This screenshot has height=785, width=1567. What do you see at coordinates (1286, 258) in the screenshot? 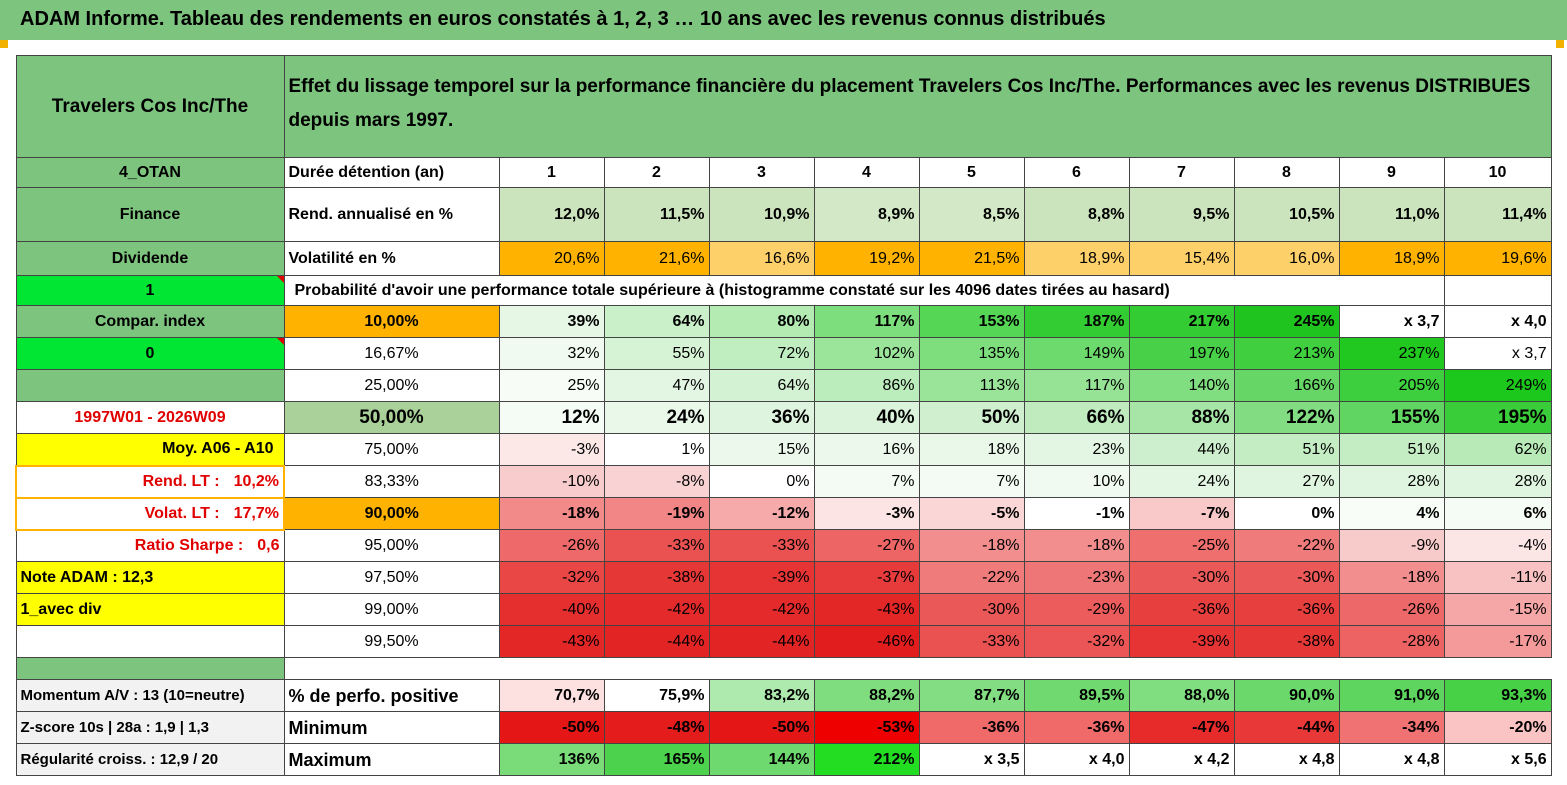
I see `volatility-cell: 16,0%` at bounding box center [1286, 258].